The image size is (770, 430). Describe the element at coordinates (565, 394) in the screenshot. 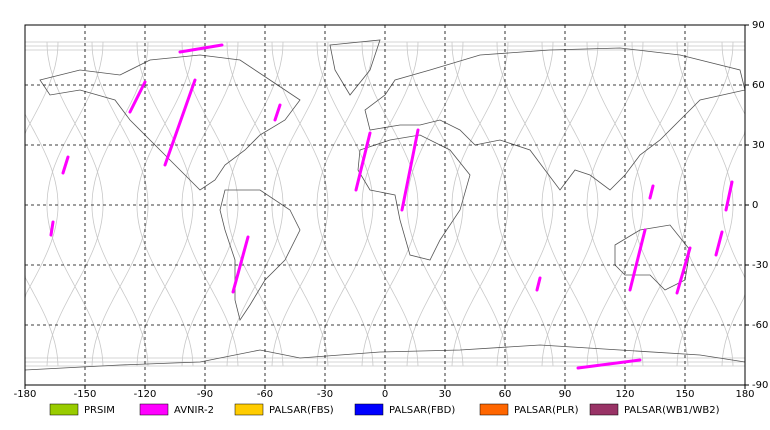

I see `x-tick-label: 90` at that location.